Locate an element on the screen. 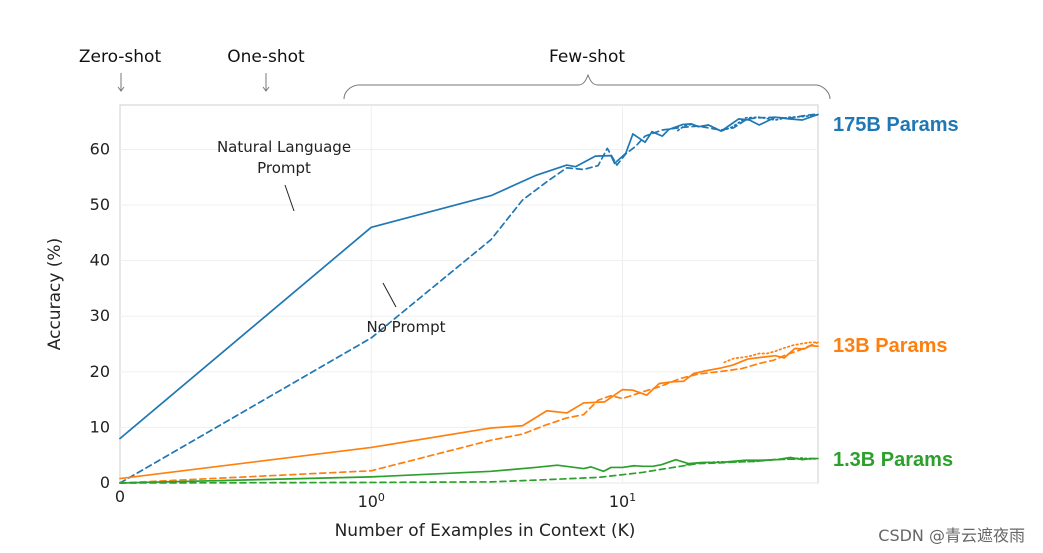  series-line-s1_3b-dotted is located at coordinates (752, 461).